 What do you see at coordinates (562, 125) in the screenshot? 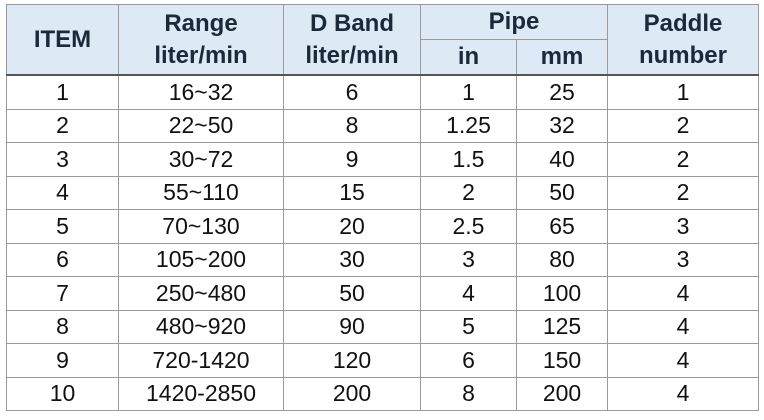
I see `table-cell: 32` at bounding box center [562, 125].